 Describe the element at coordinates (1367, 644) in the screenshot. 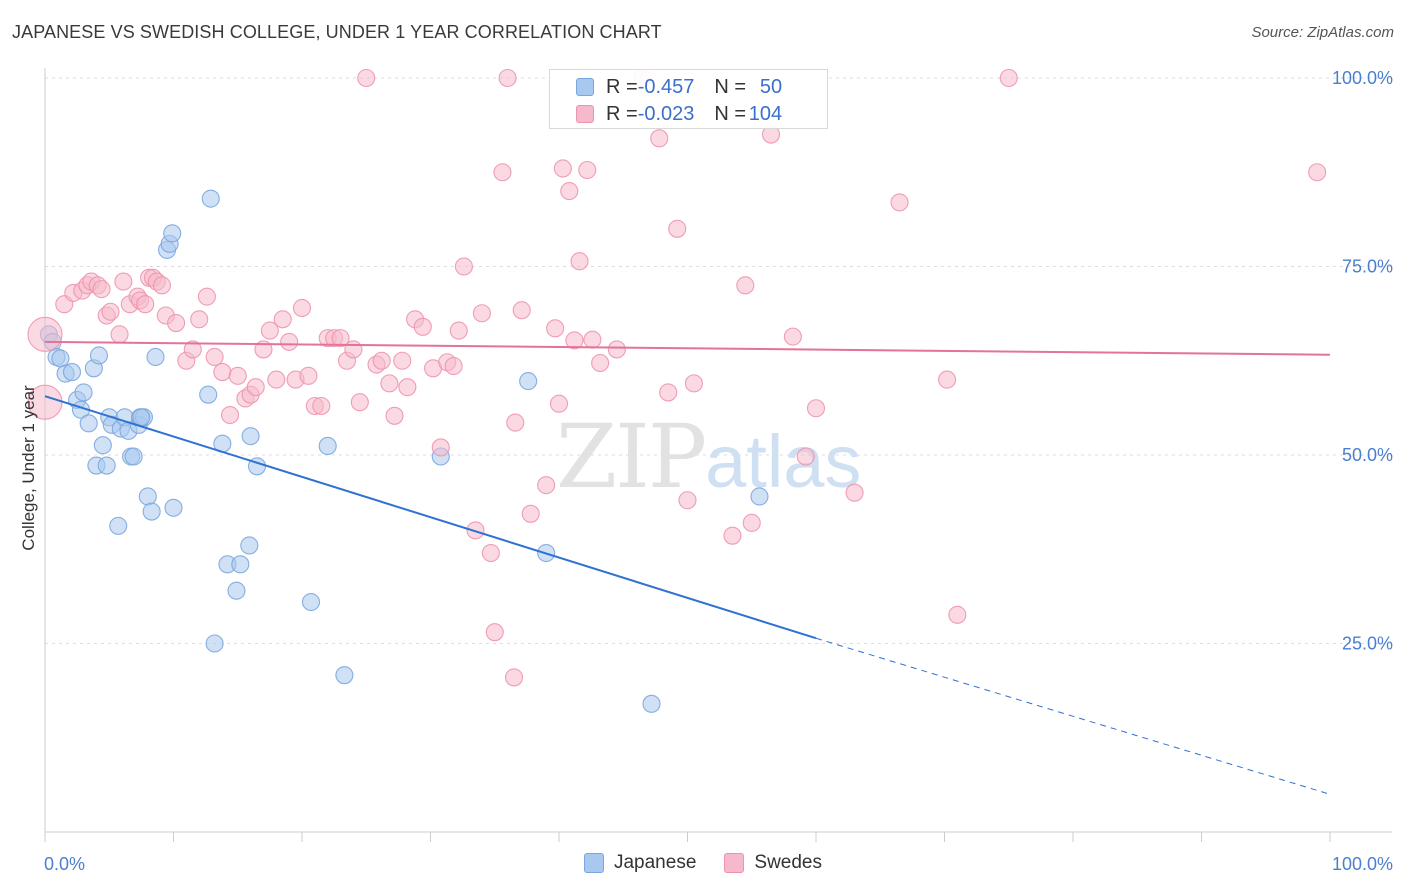

I see `y-tick-label: 25.0%` at that location.